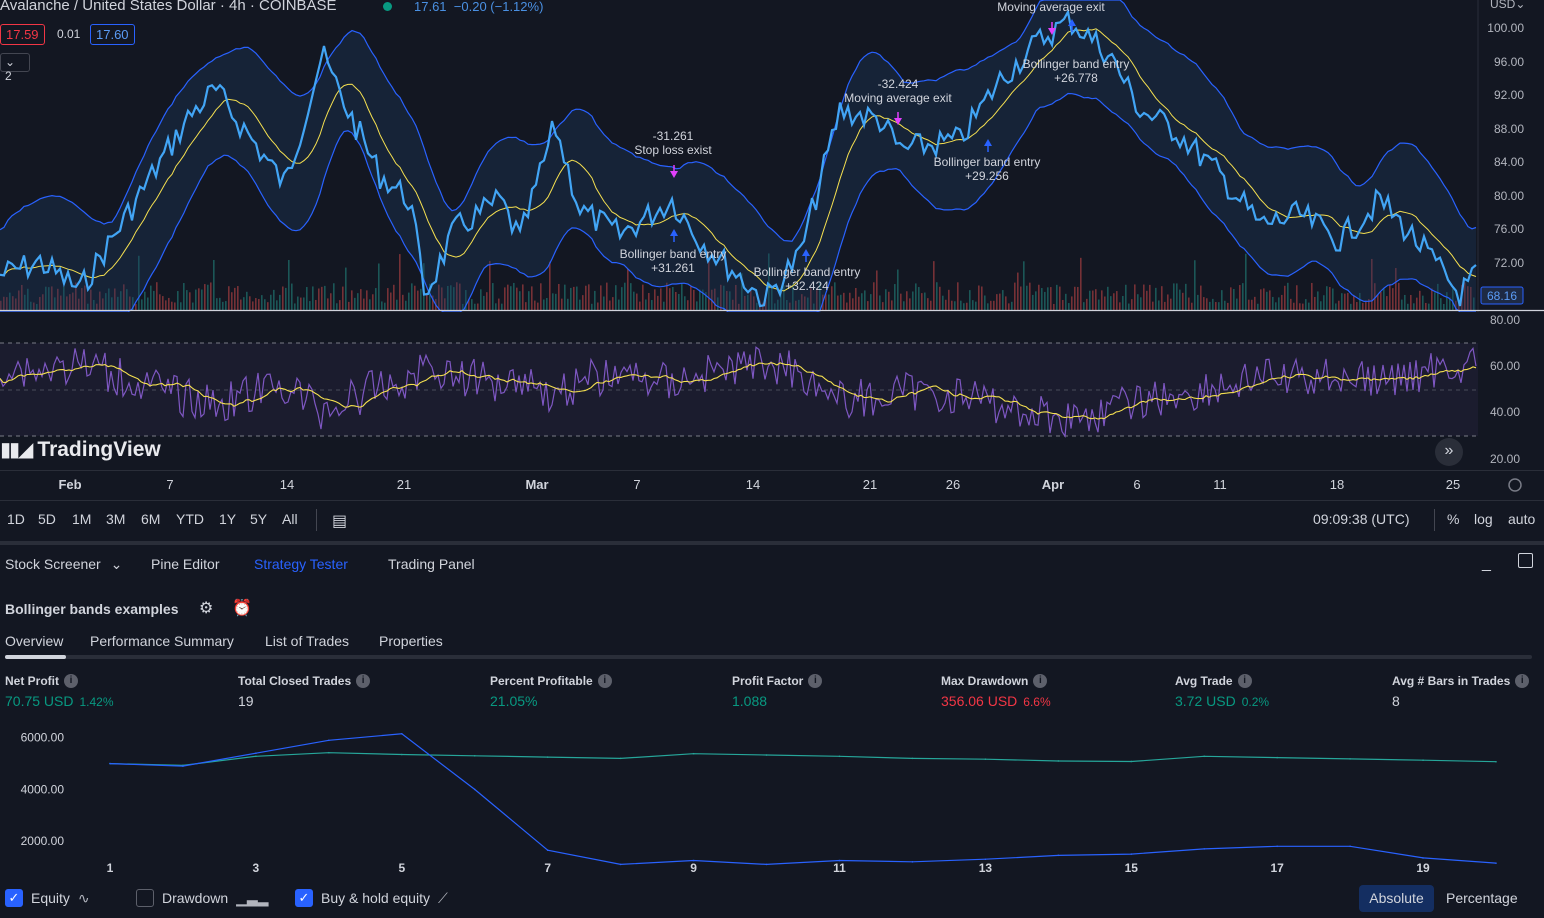 Image resolution: width=1544 pixels, height=918 pixels. Describe the element at coordinates (34, 641) in the screenshot. I see `subtab-overview: Overview` at that location.